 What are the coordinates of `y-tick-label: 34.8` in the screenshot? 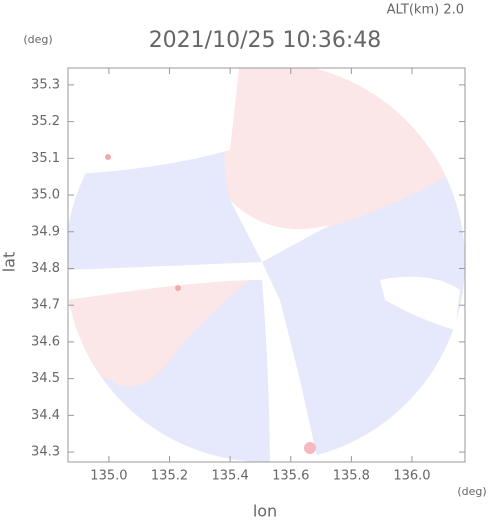 It's located at (45, 268).